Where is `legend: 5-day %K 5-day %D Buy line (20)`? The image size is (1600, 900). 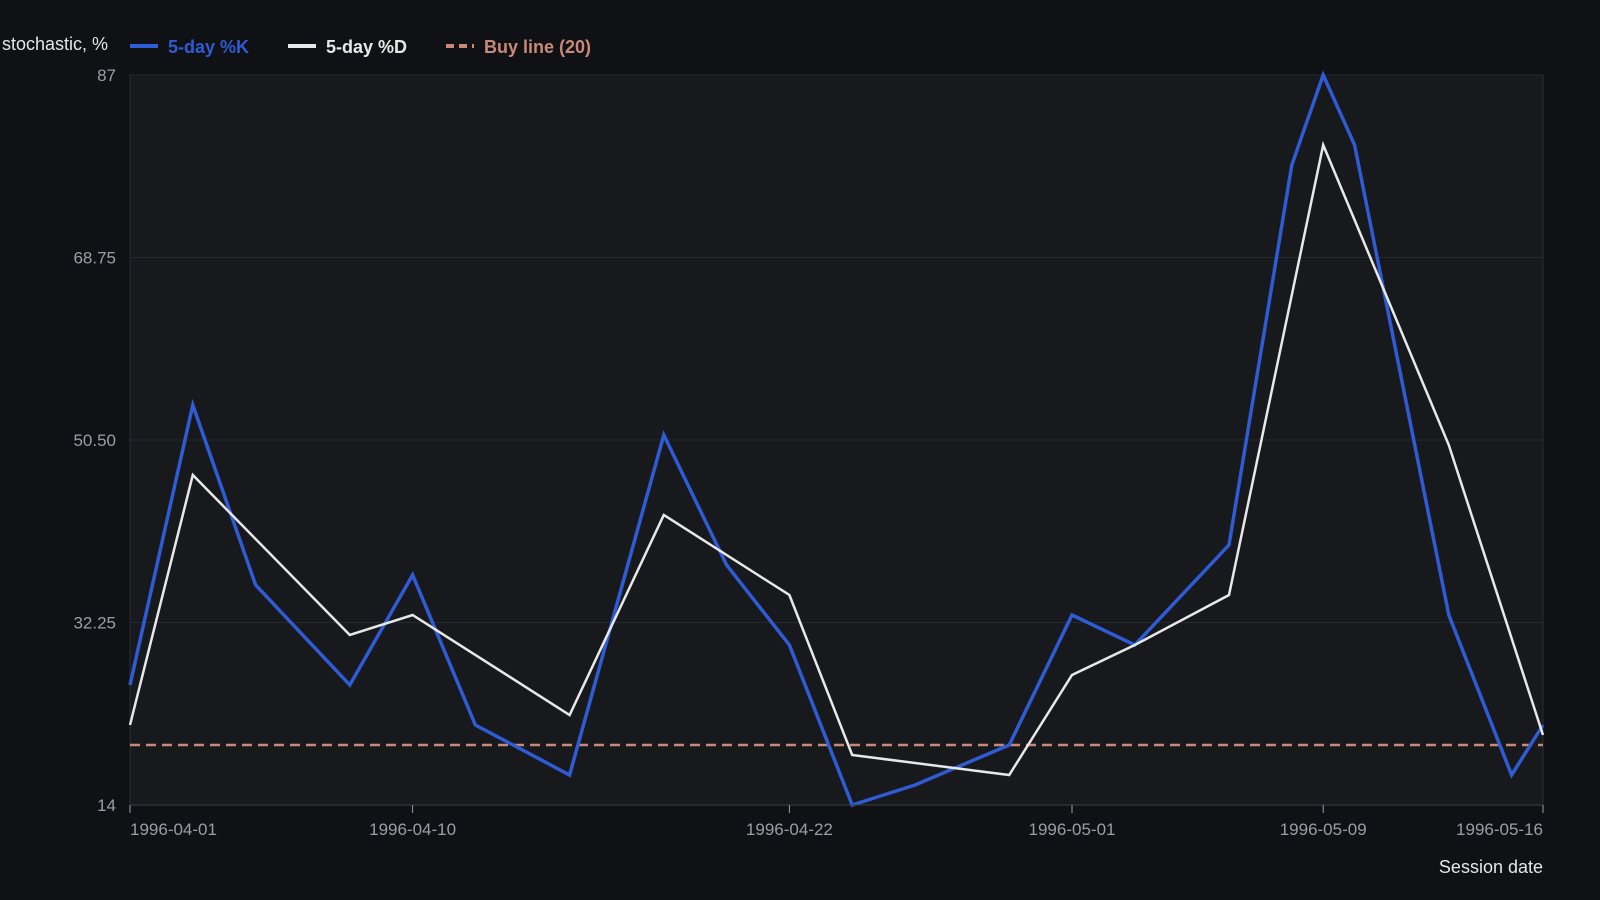 legend: 5-day %K 5-day %D Buy line (20) is located at coordinates (360, 47).